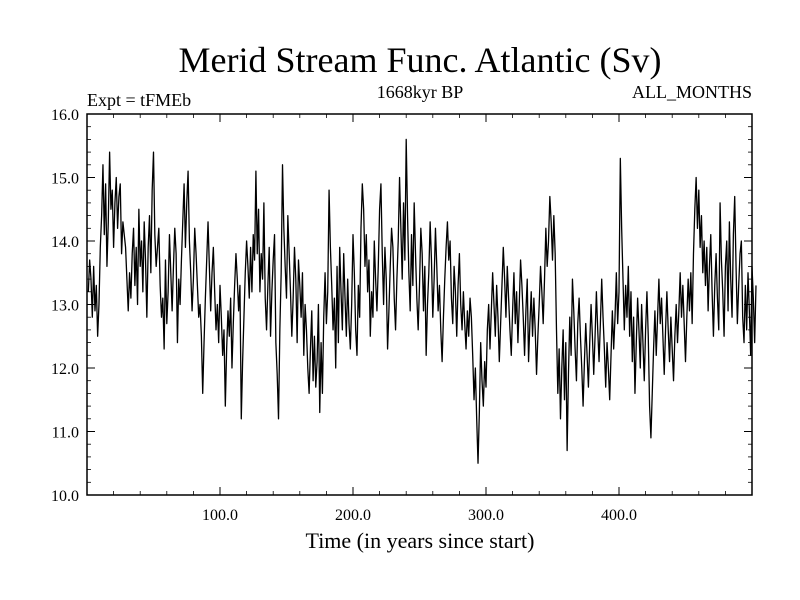 This screenshot has height=600, width=800. Describe the element at coordinates (65, 306) in the screenshot. I see `y-tick-label: 13.0` at that location.